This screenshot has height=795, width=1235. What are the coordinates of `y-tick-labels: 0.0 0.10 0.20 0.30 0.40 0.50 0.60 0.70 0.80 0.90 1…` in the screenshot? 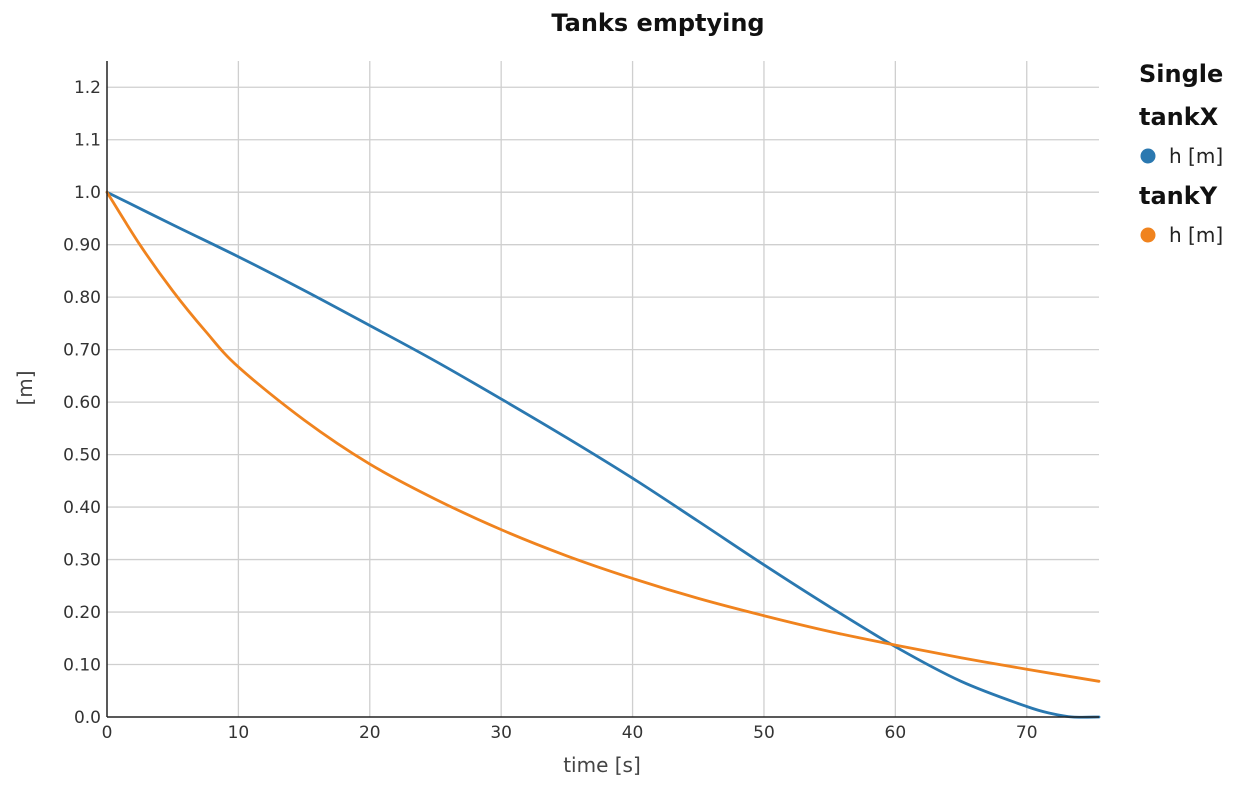 It's located at (82, 403).